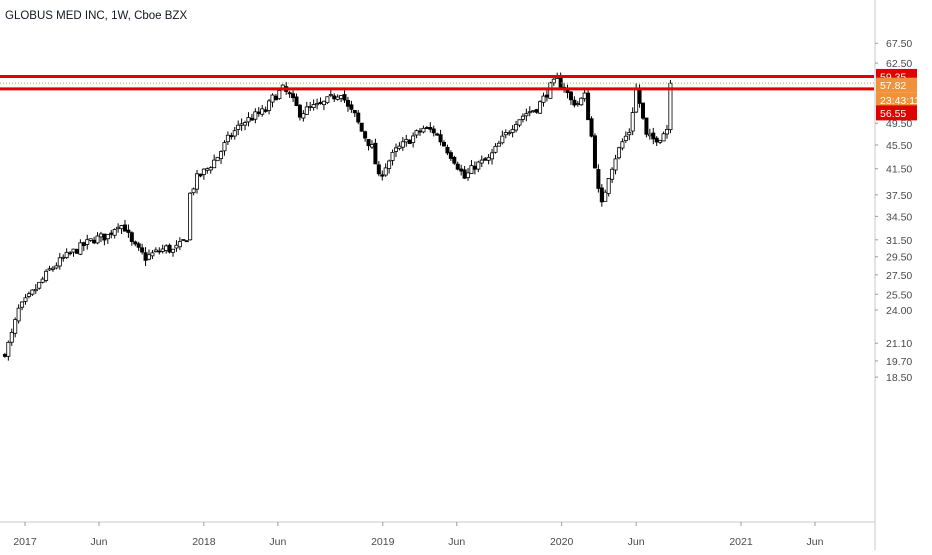 Image resolution: width=932 pixels, height=555 pixels. I want to click on price-tick-label: 21.10, so click(899, 344).